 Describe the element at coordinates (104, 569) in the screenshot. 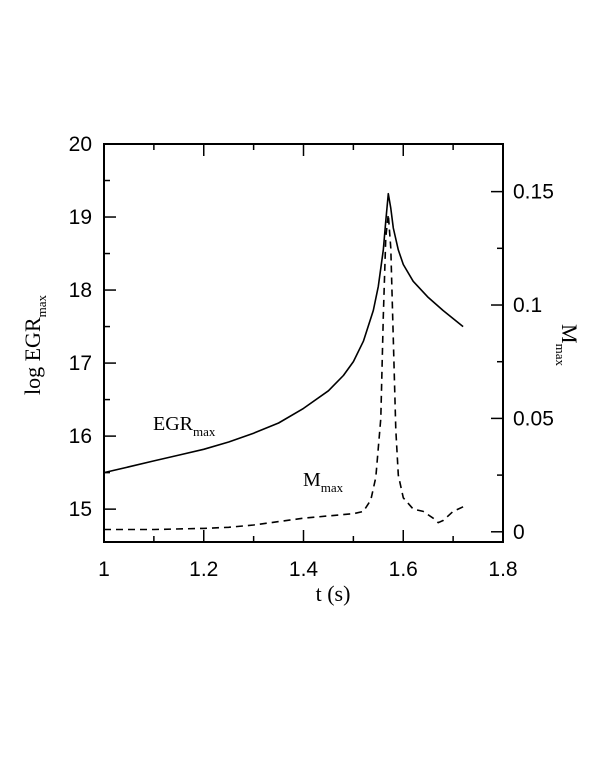

I see `x-tick-label: 1` at that location.